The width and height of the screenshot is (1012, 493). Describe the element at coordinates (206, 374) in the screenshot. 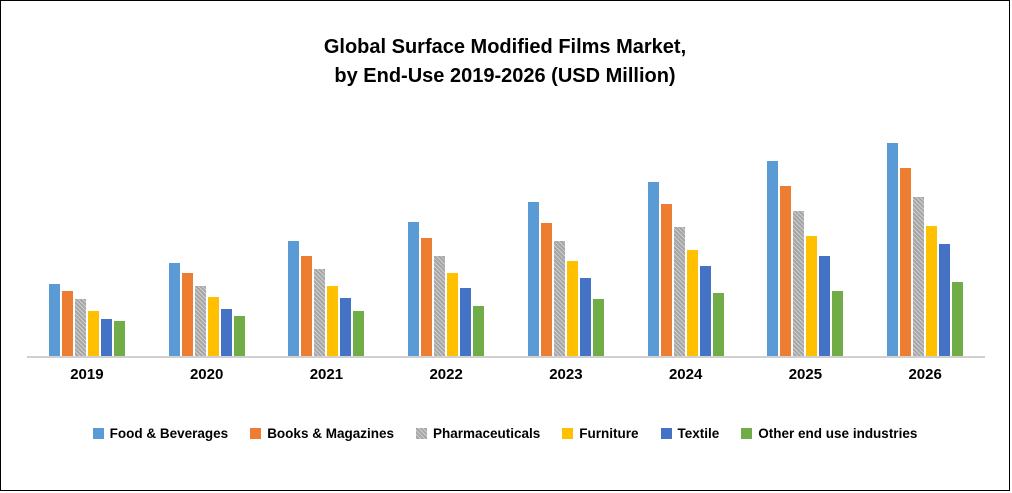

I see `x-axis-label: 2020` at that location.